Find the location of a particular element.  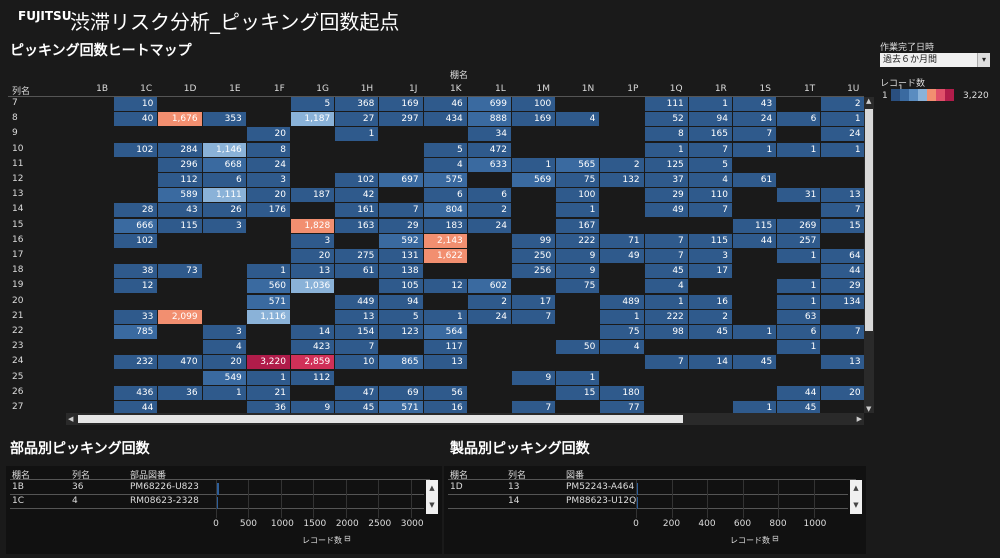

heatmap-cell: 102 is located at coordinates (136, 240).